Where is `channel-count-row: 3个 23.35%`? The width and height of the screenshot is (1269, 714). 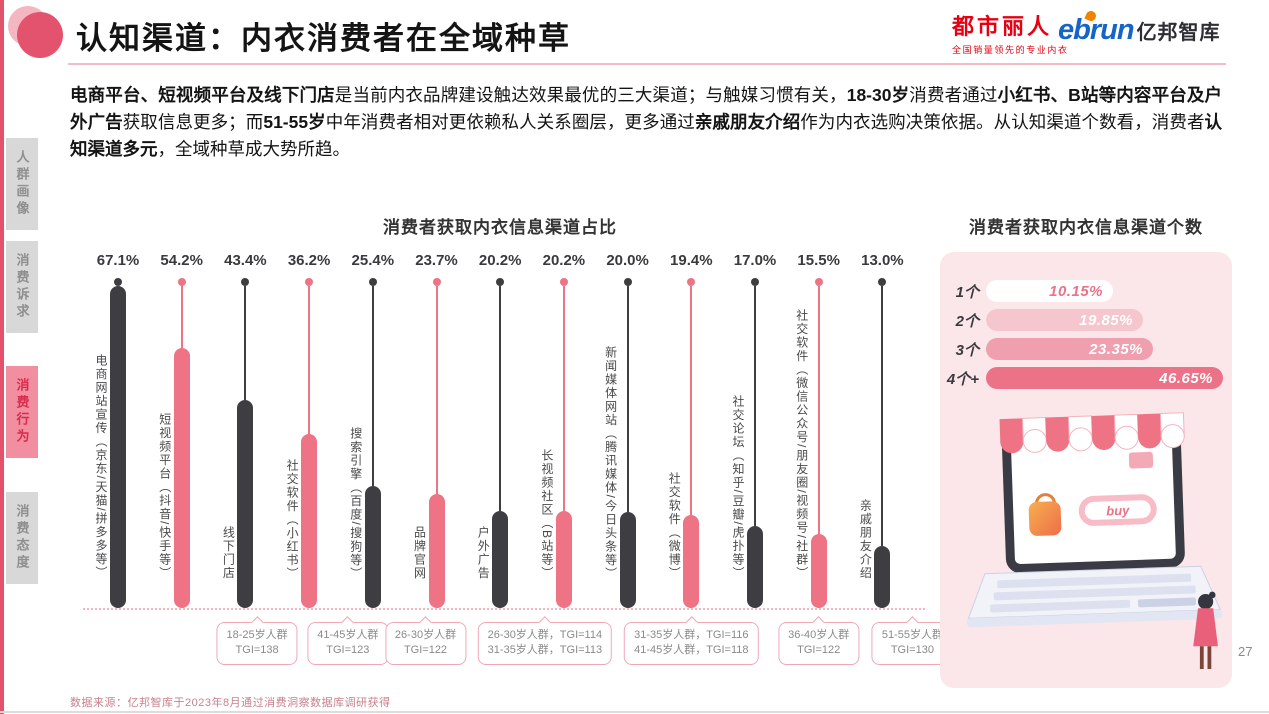
channel-count-row: 3个 23.35% is located at coordinates (1086, 349).